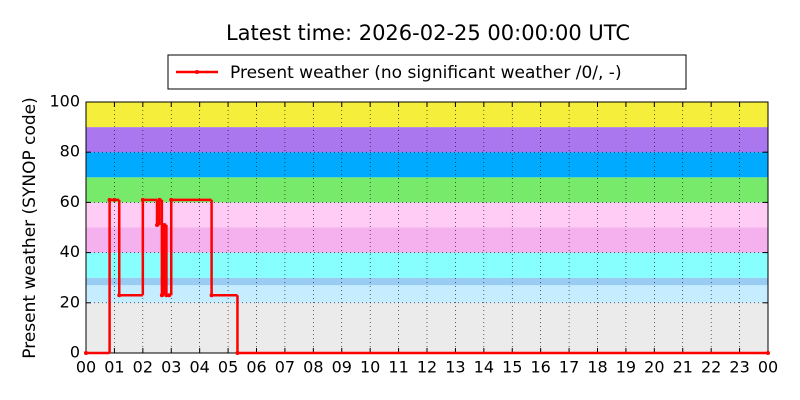 The image size is (800, 400). Describe the element at coordinates (654, 367) in the screenshot. I see `x-tick-label: 20` at that location.